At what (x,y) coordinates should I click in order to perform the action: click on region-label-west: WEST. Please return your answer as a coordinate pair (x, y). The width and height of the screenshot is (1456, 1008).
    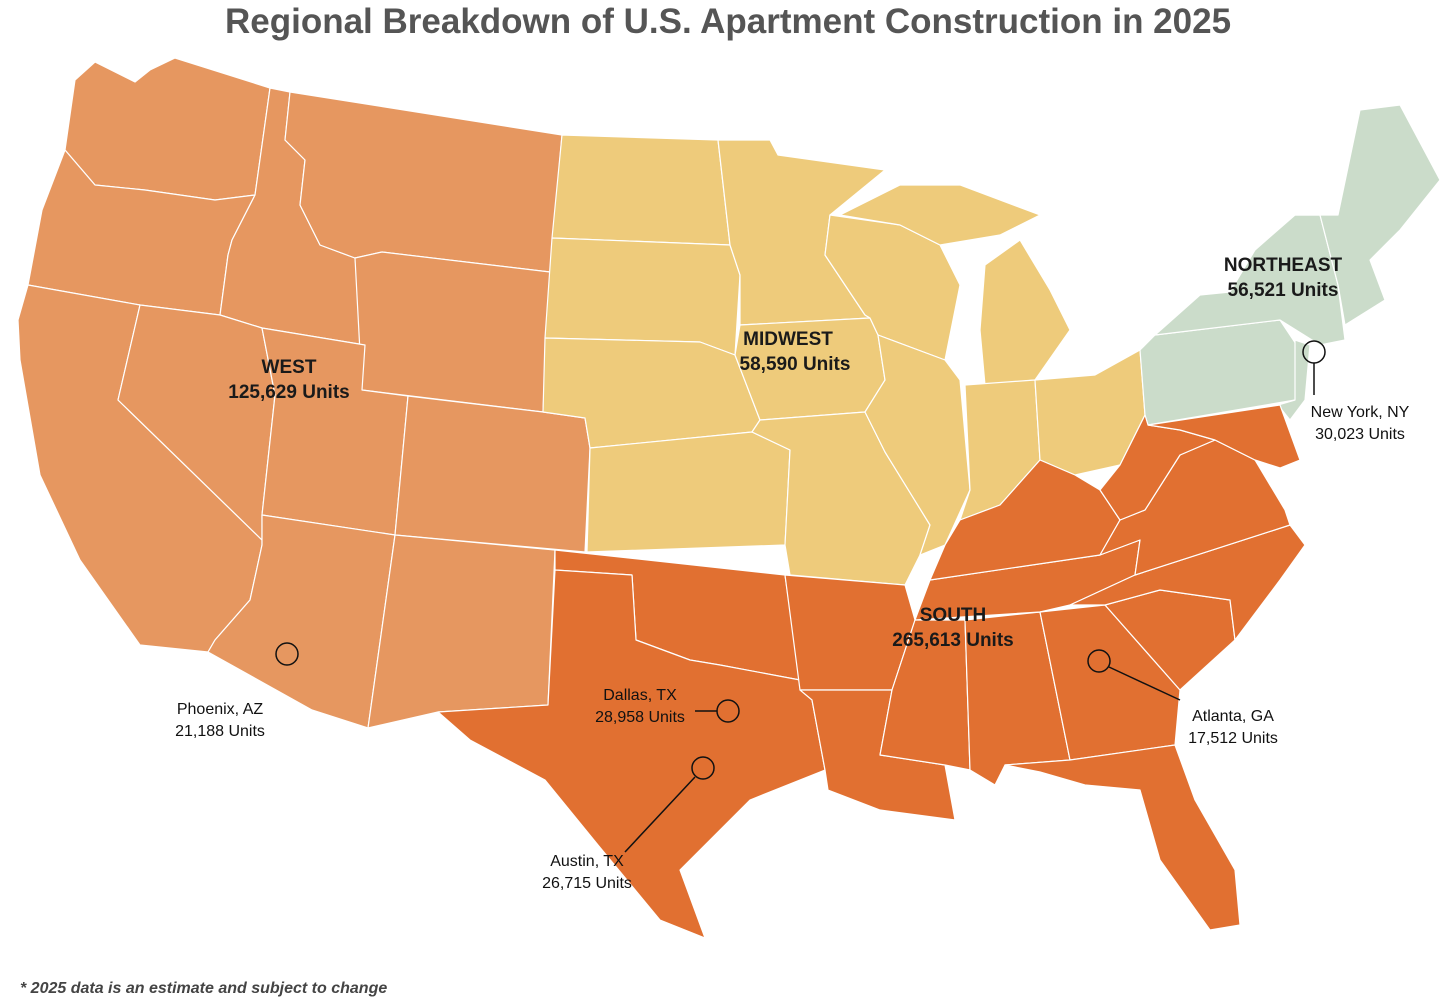
    Looking at the image, I should click on (289, 367).